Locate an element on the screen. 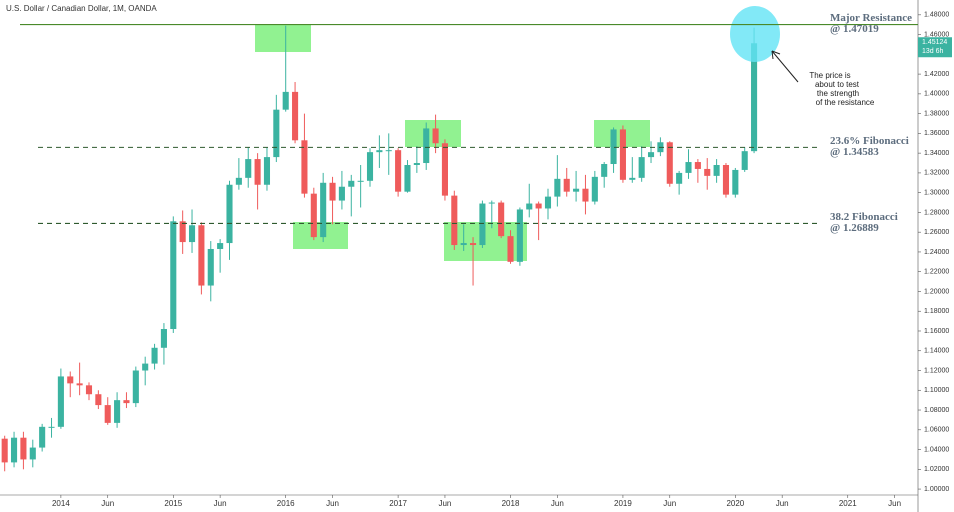 Image resolution: width=954 pixels, height=512 pixels. x-tick-label: 2017 is located at coordinates (398, 503).